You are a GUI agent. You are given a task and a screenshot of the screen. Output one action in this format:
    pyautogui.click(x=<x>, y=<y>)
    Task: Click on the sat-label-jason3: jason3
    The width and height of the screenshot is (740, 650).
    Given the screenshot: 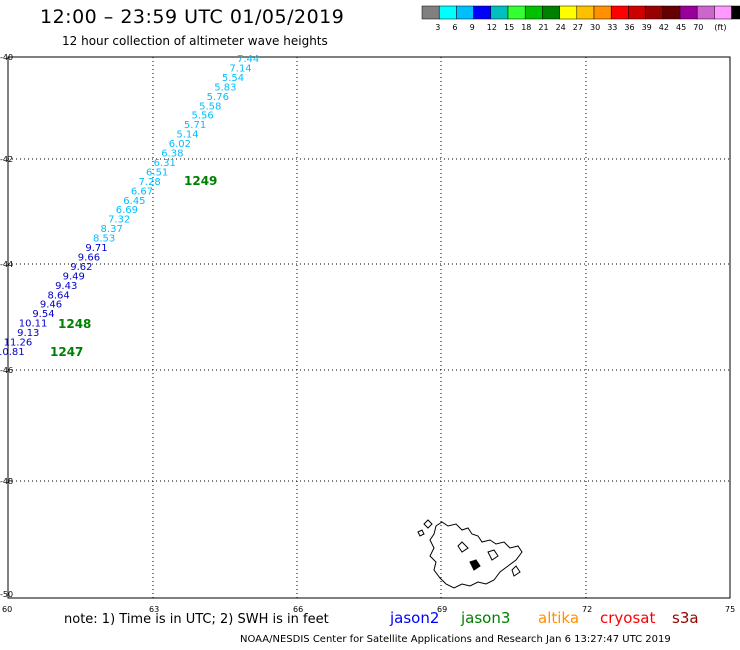 What is the action you would take?
    pyautogui.click(x=486, y=618)
    